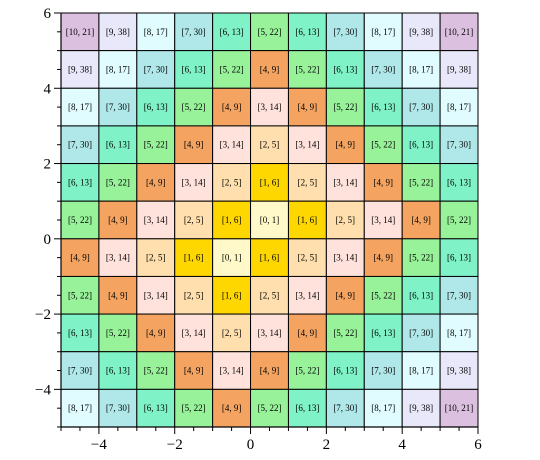 The height and width of the screenshot is (460, 540). I want to click on y-tick-label: 0, so click(48, 240).